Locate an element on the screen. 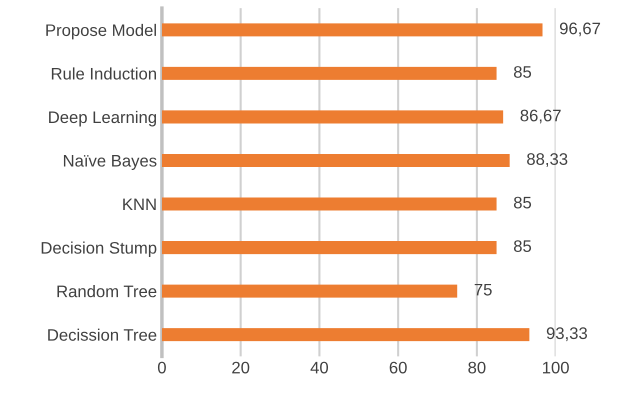 The height and width of the screenshot is (405, 635). data-label: 75 is located at coordinates (483, 290).